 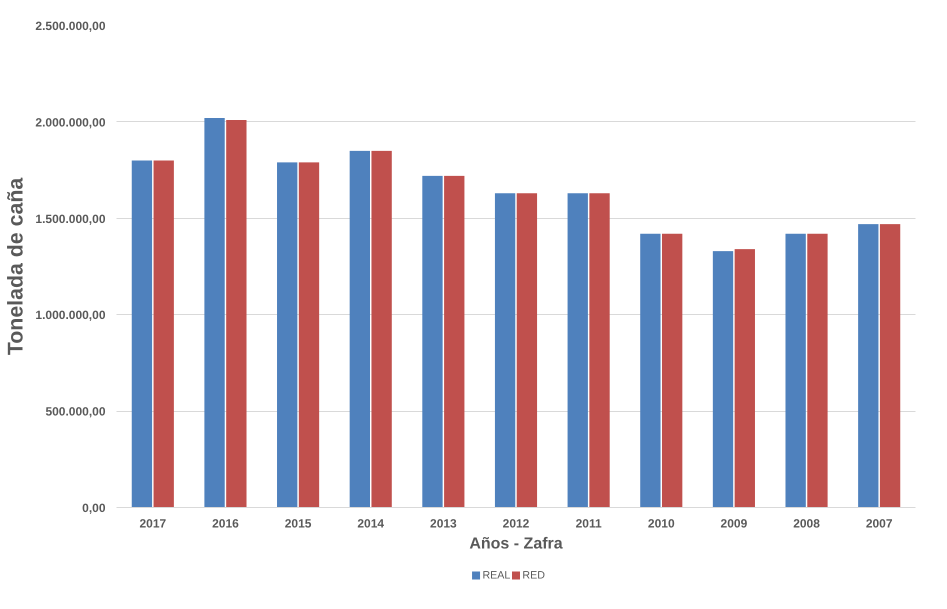 I want to click on x-tick-label: 2008, so click(x=806, y=523).